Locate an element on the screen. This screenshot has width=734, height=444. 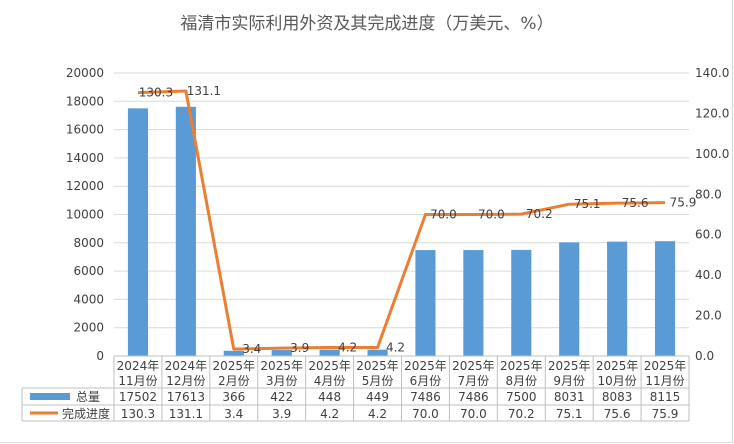
y-right-tick-label: 80.0 is located at coordinates (708, 194).